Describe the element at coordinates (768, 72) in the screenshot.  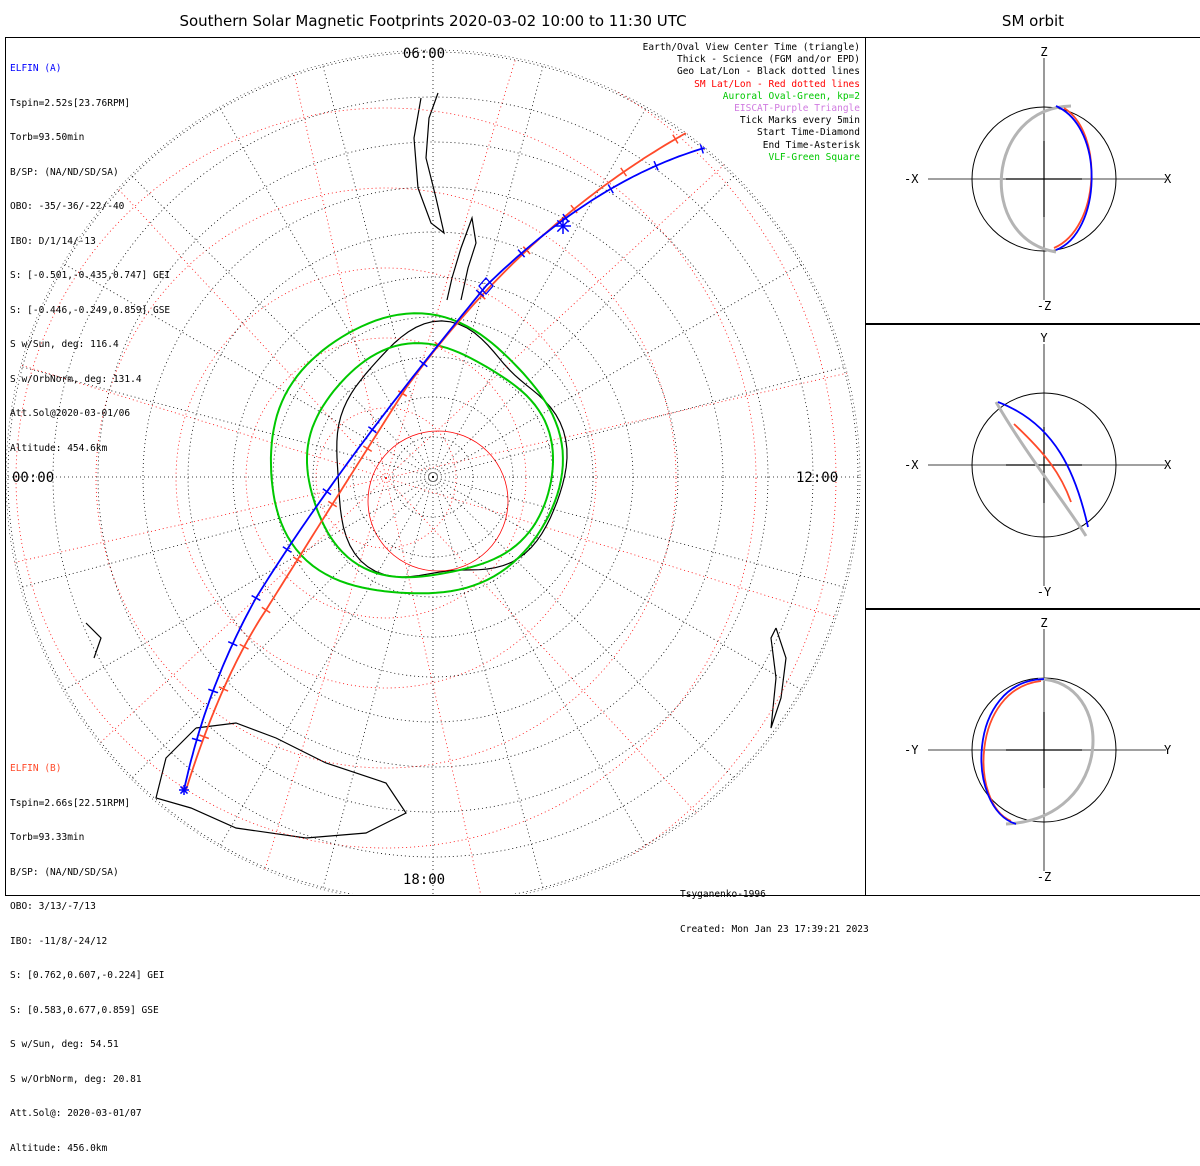
I see `legend-geo-grid: Geo Lat/Lon - Black dotted lines` at that location.